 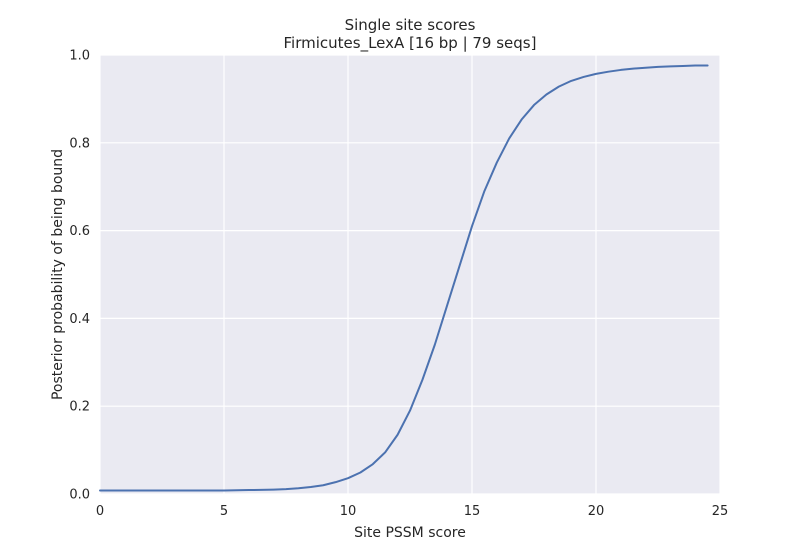 What do you see at coordinates (224, 511) in the screenshot?
I see `x-tick-label: 5` at bounding box center [224, 511].